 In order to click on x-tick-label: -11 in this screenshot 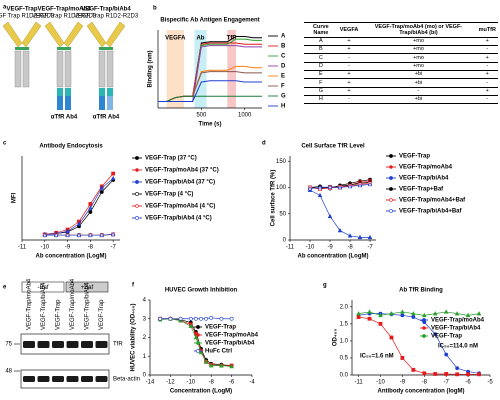, I will do `click(290, 248)`.